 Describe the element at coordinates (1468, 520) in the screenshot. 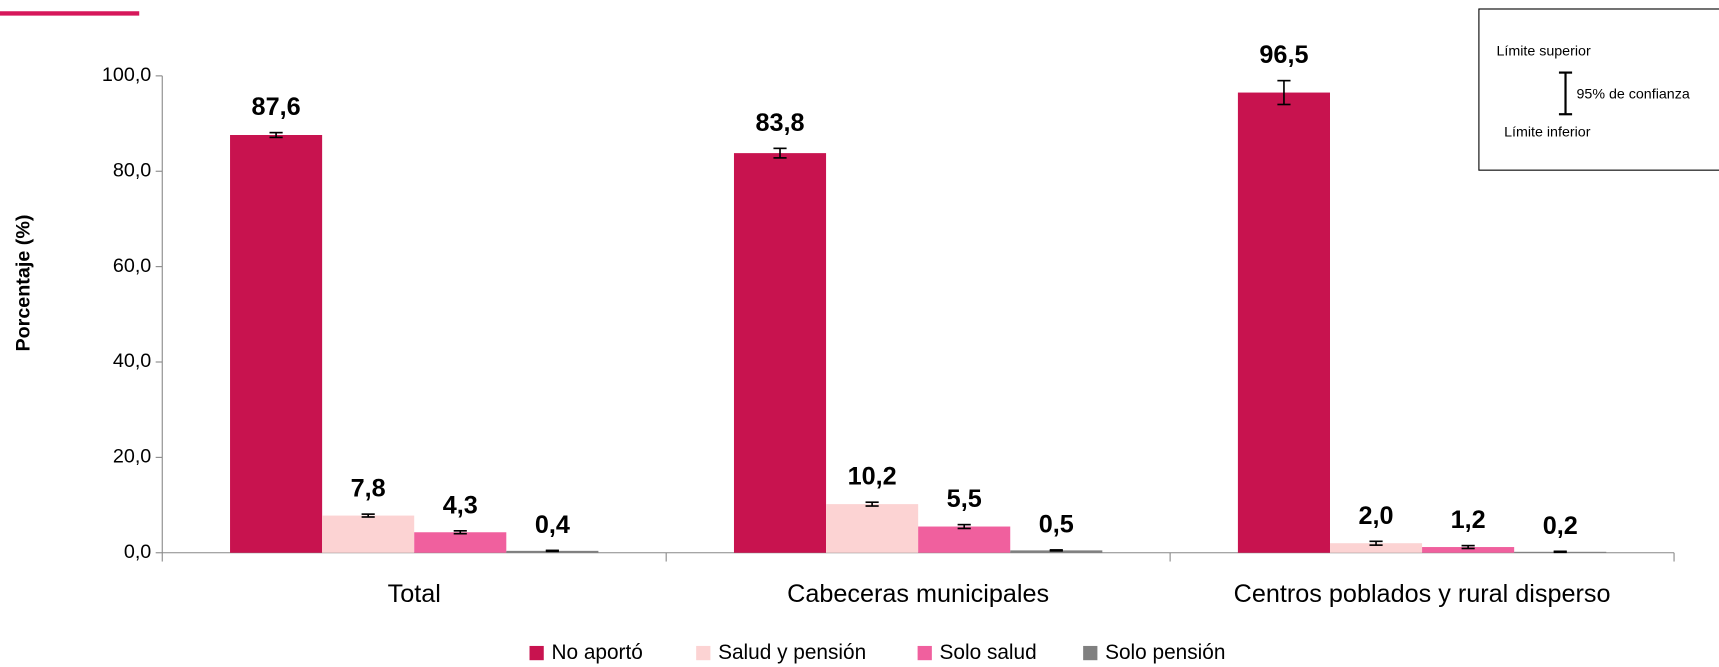

I see `value-label: 1,2` at that location.